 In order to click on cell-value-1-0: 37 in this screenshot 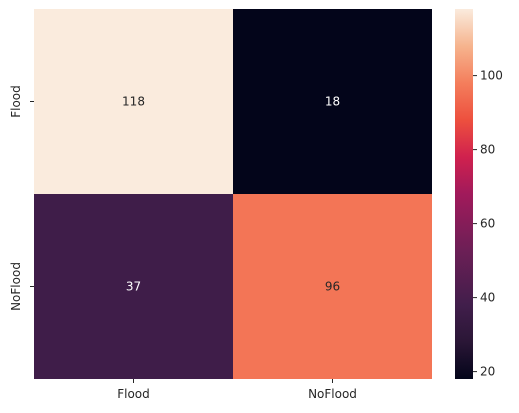, I will do `click(133, 287)`.